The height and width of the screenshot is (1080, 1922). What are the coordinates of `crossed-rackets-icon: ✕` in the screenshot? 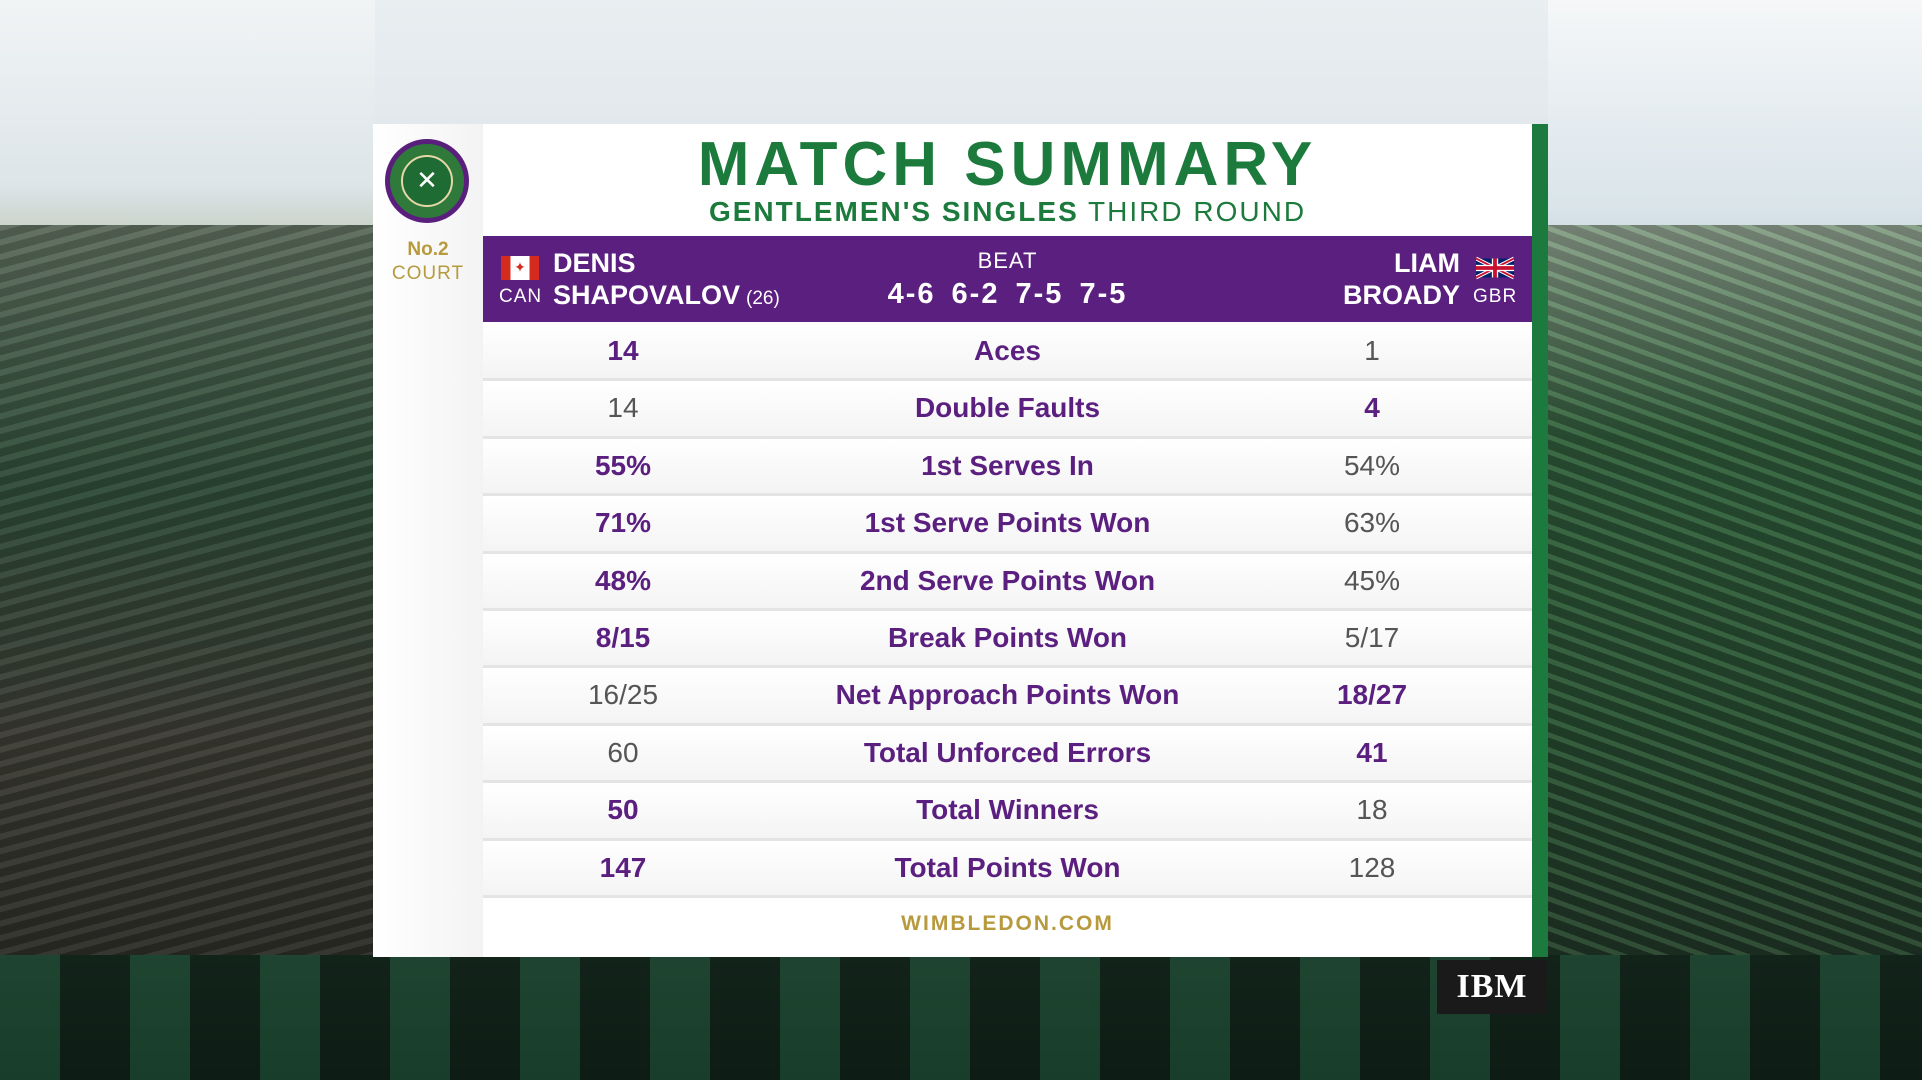 It's located at (427, 181).